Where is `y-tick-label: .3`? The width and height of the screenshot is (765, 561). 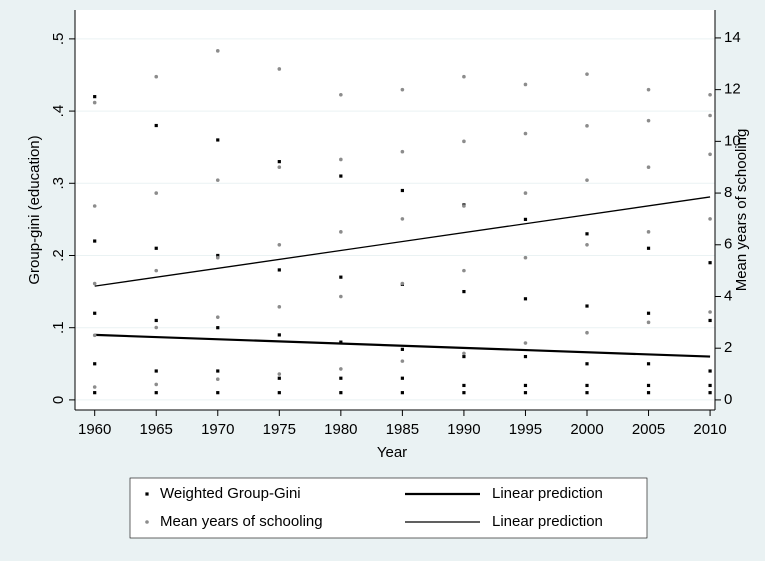 y-tick-label: .3 is located at coordinates (58, 183).